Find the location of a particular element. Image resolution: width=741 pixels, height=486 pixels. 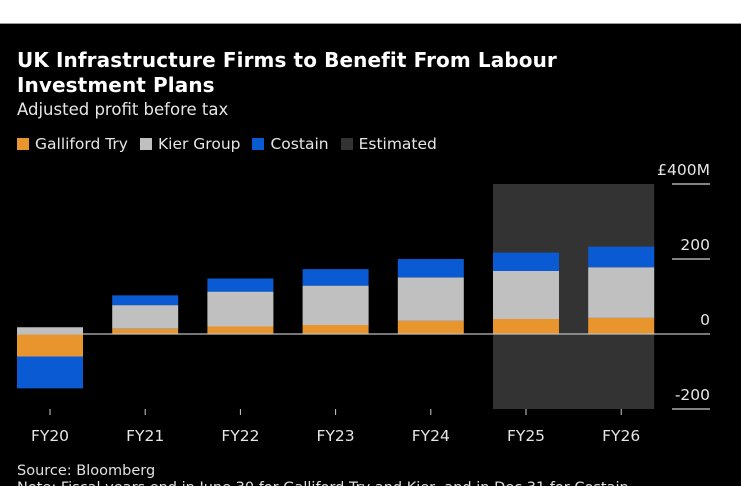

x-tick-label: FY24 is located at coordinates (431, 436).